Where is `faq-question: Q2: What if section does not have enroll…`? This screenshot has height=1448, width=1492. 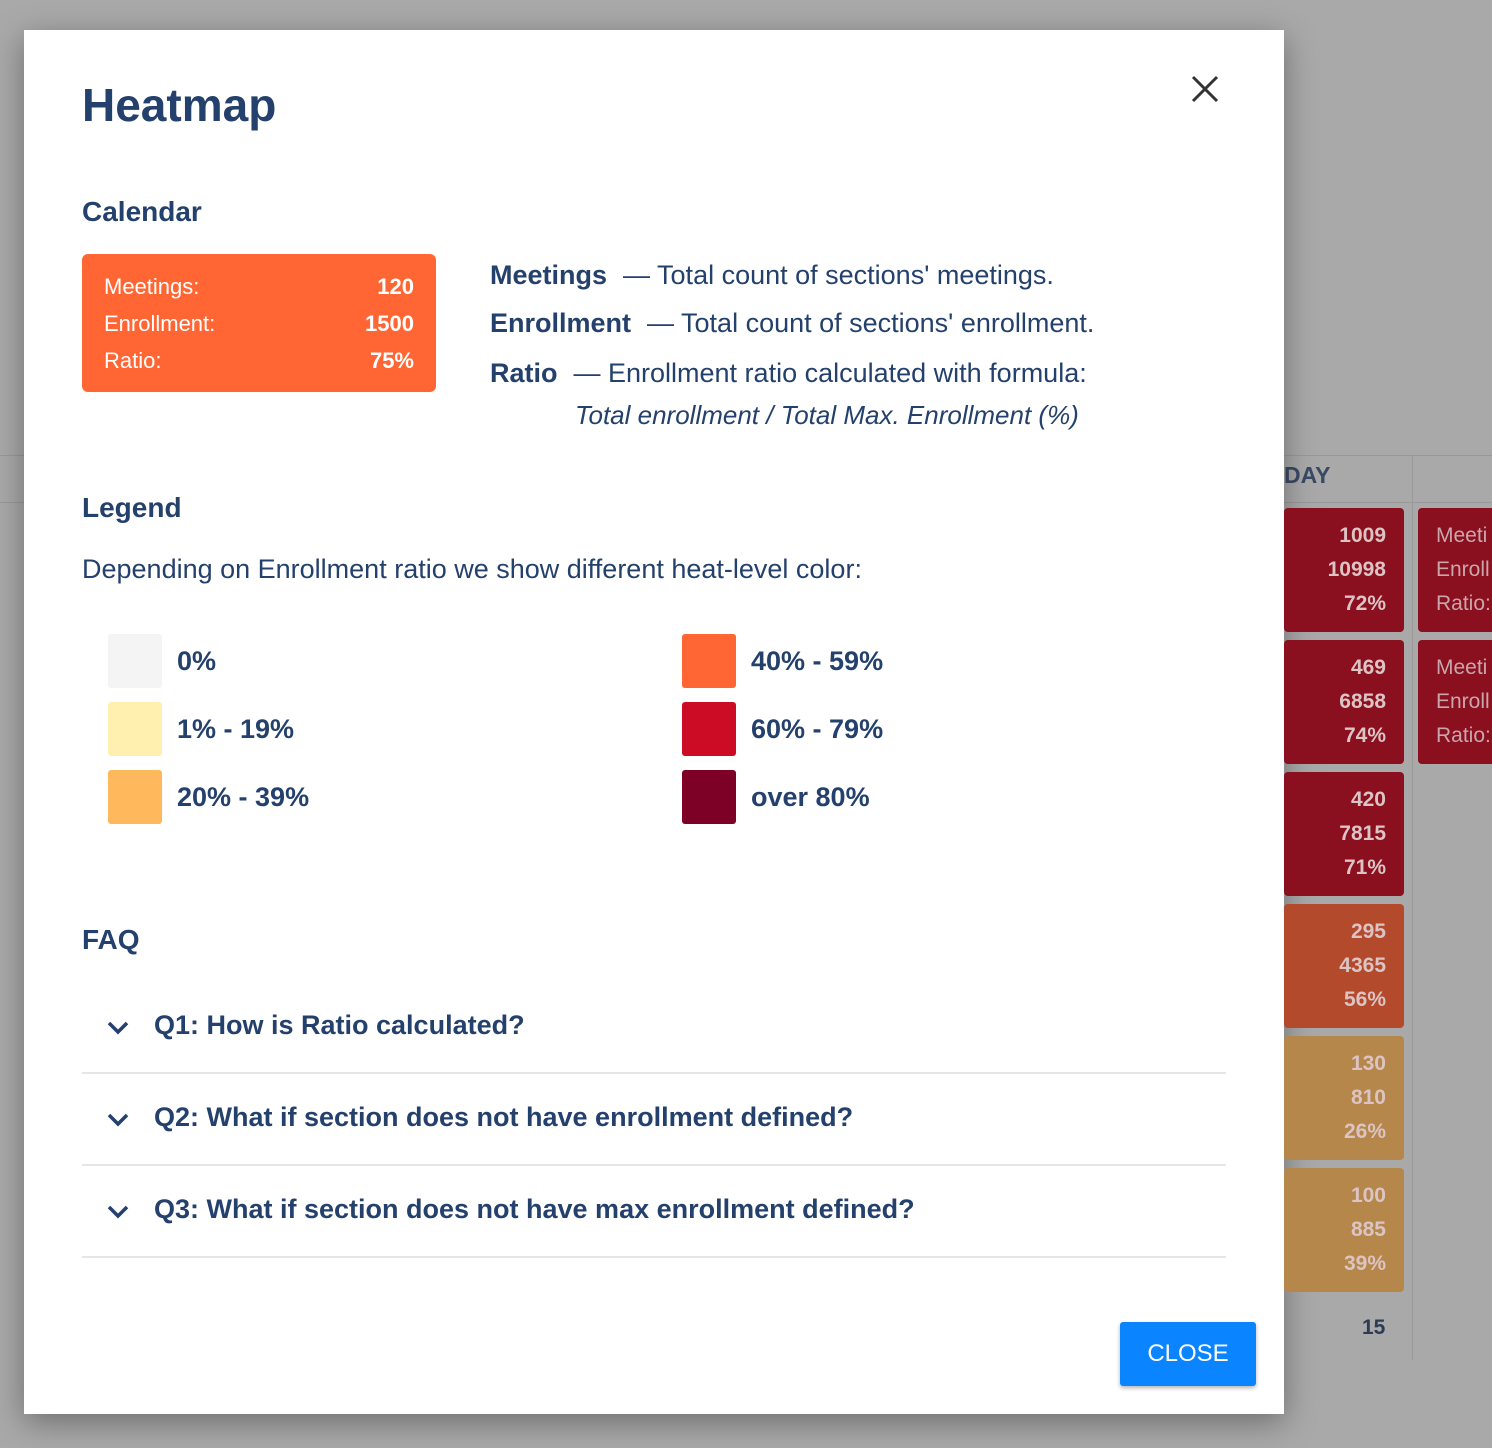
faq-question: Q2: What if section does not have enroll… is located at coordinates (504, 1117).